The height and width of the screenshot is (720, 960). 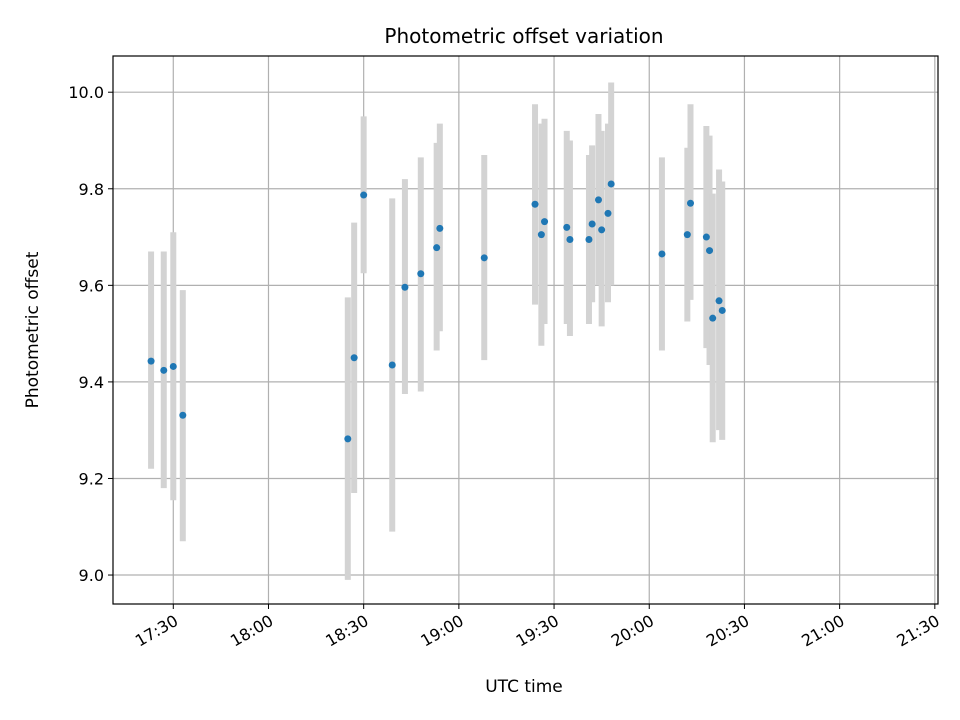 I want to click on x-tick-label: 20:30, so click(x=727, y=631).